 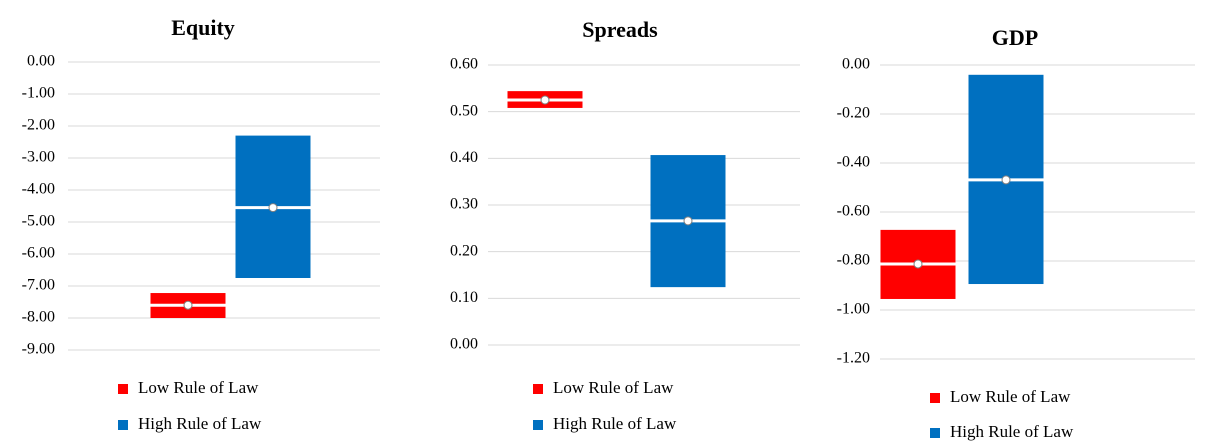 I want to click on y-tick-label: 0.10, so click(x=464, y=297).